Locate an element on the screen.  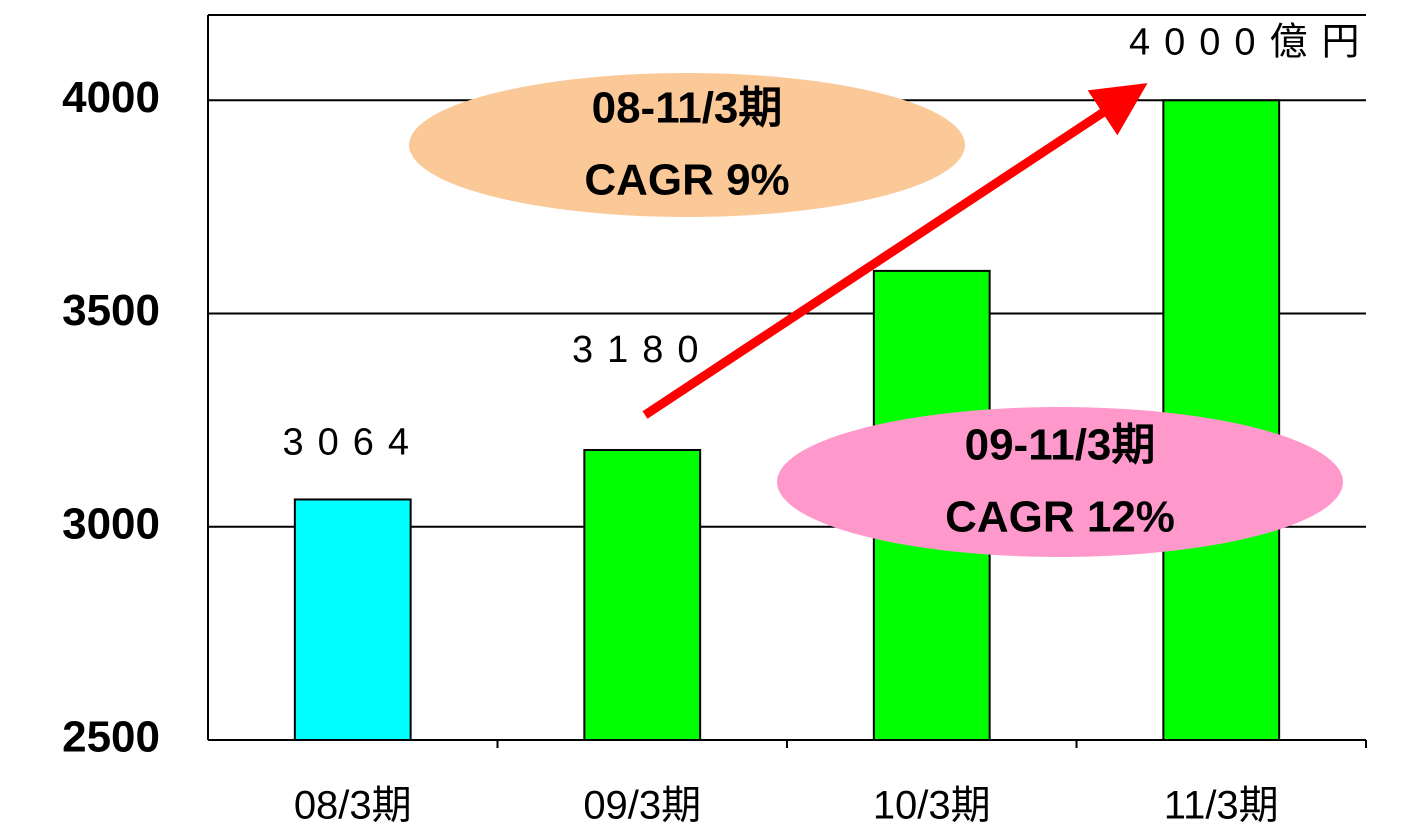
value-label: 3064 is located at coordinates (352, 443).